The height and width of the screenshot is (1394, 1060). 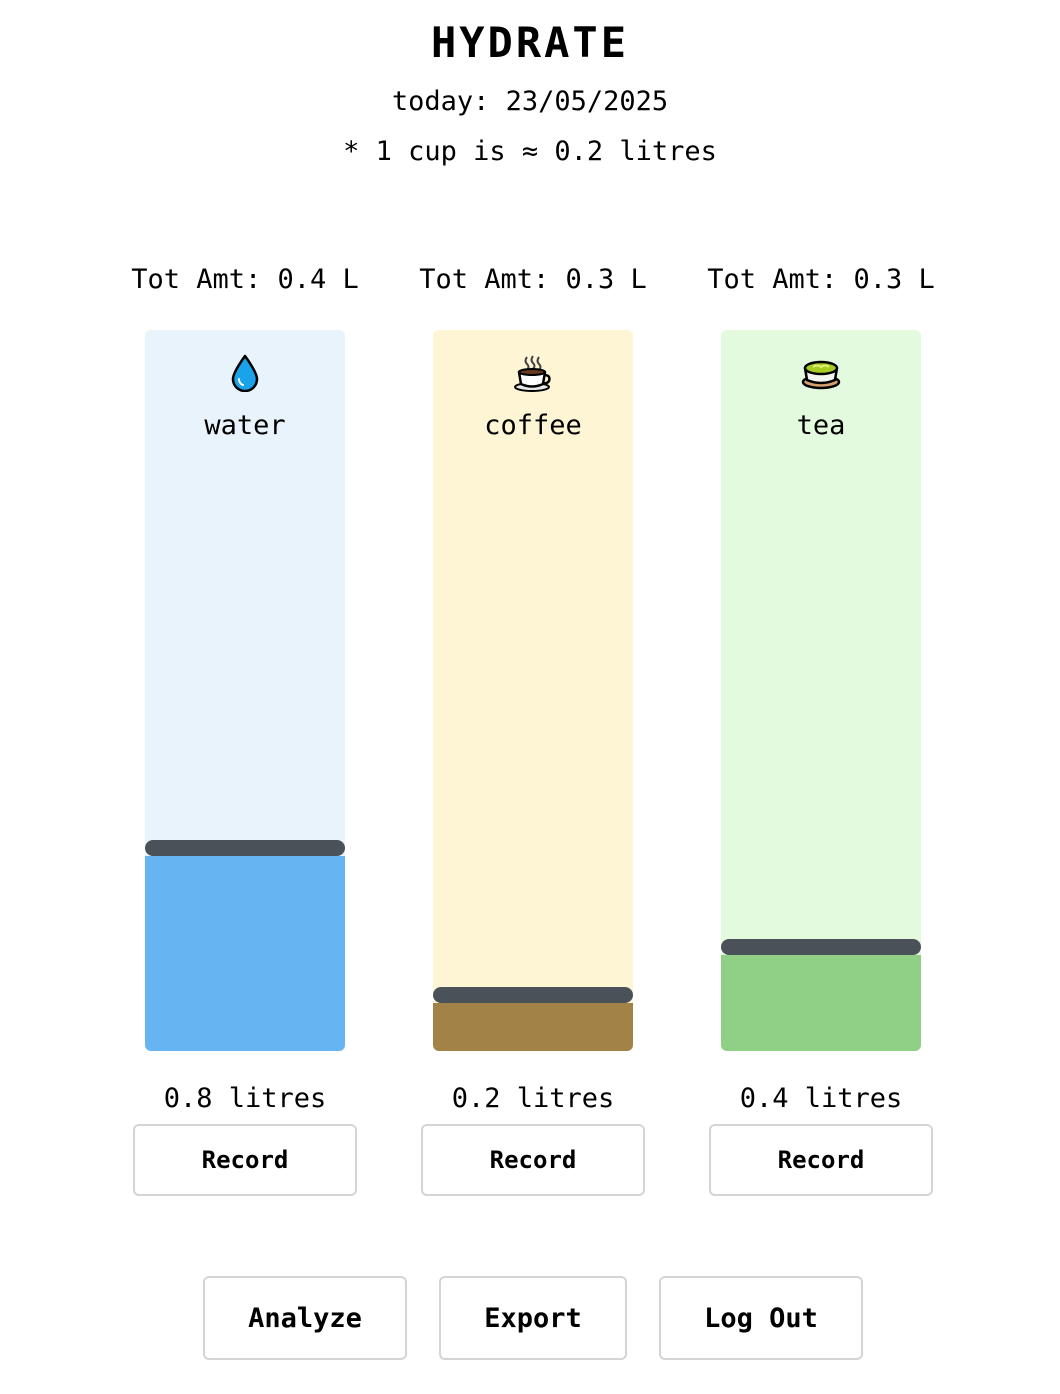 I want to click on drink-name: coffee, so click(x=533, y=425).